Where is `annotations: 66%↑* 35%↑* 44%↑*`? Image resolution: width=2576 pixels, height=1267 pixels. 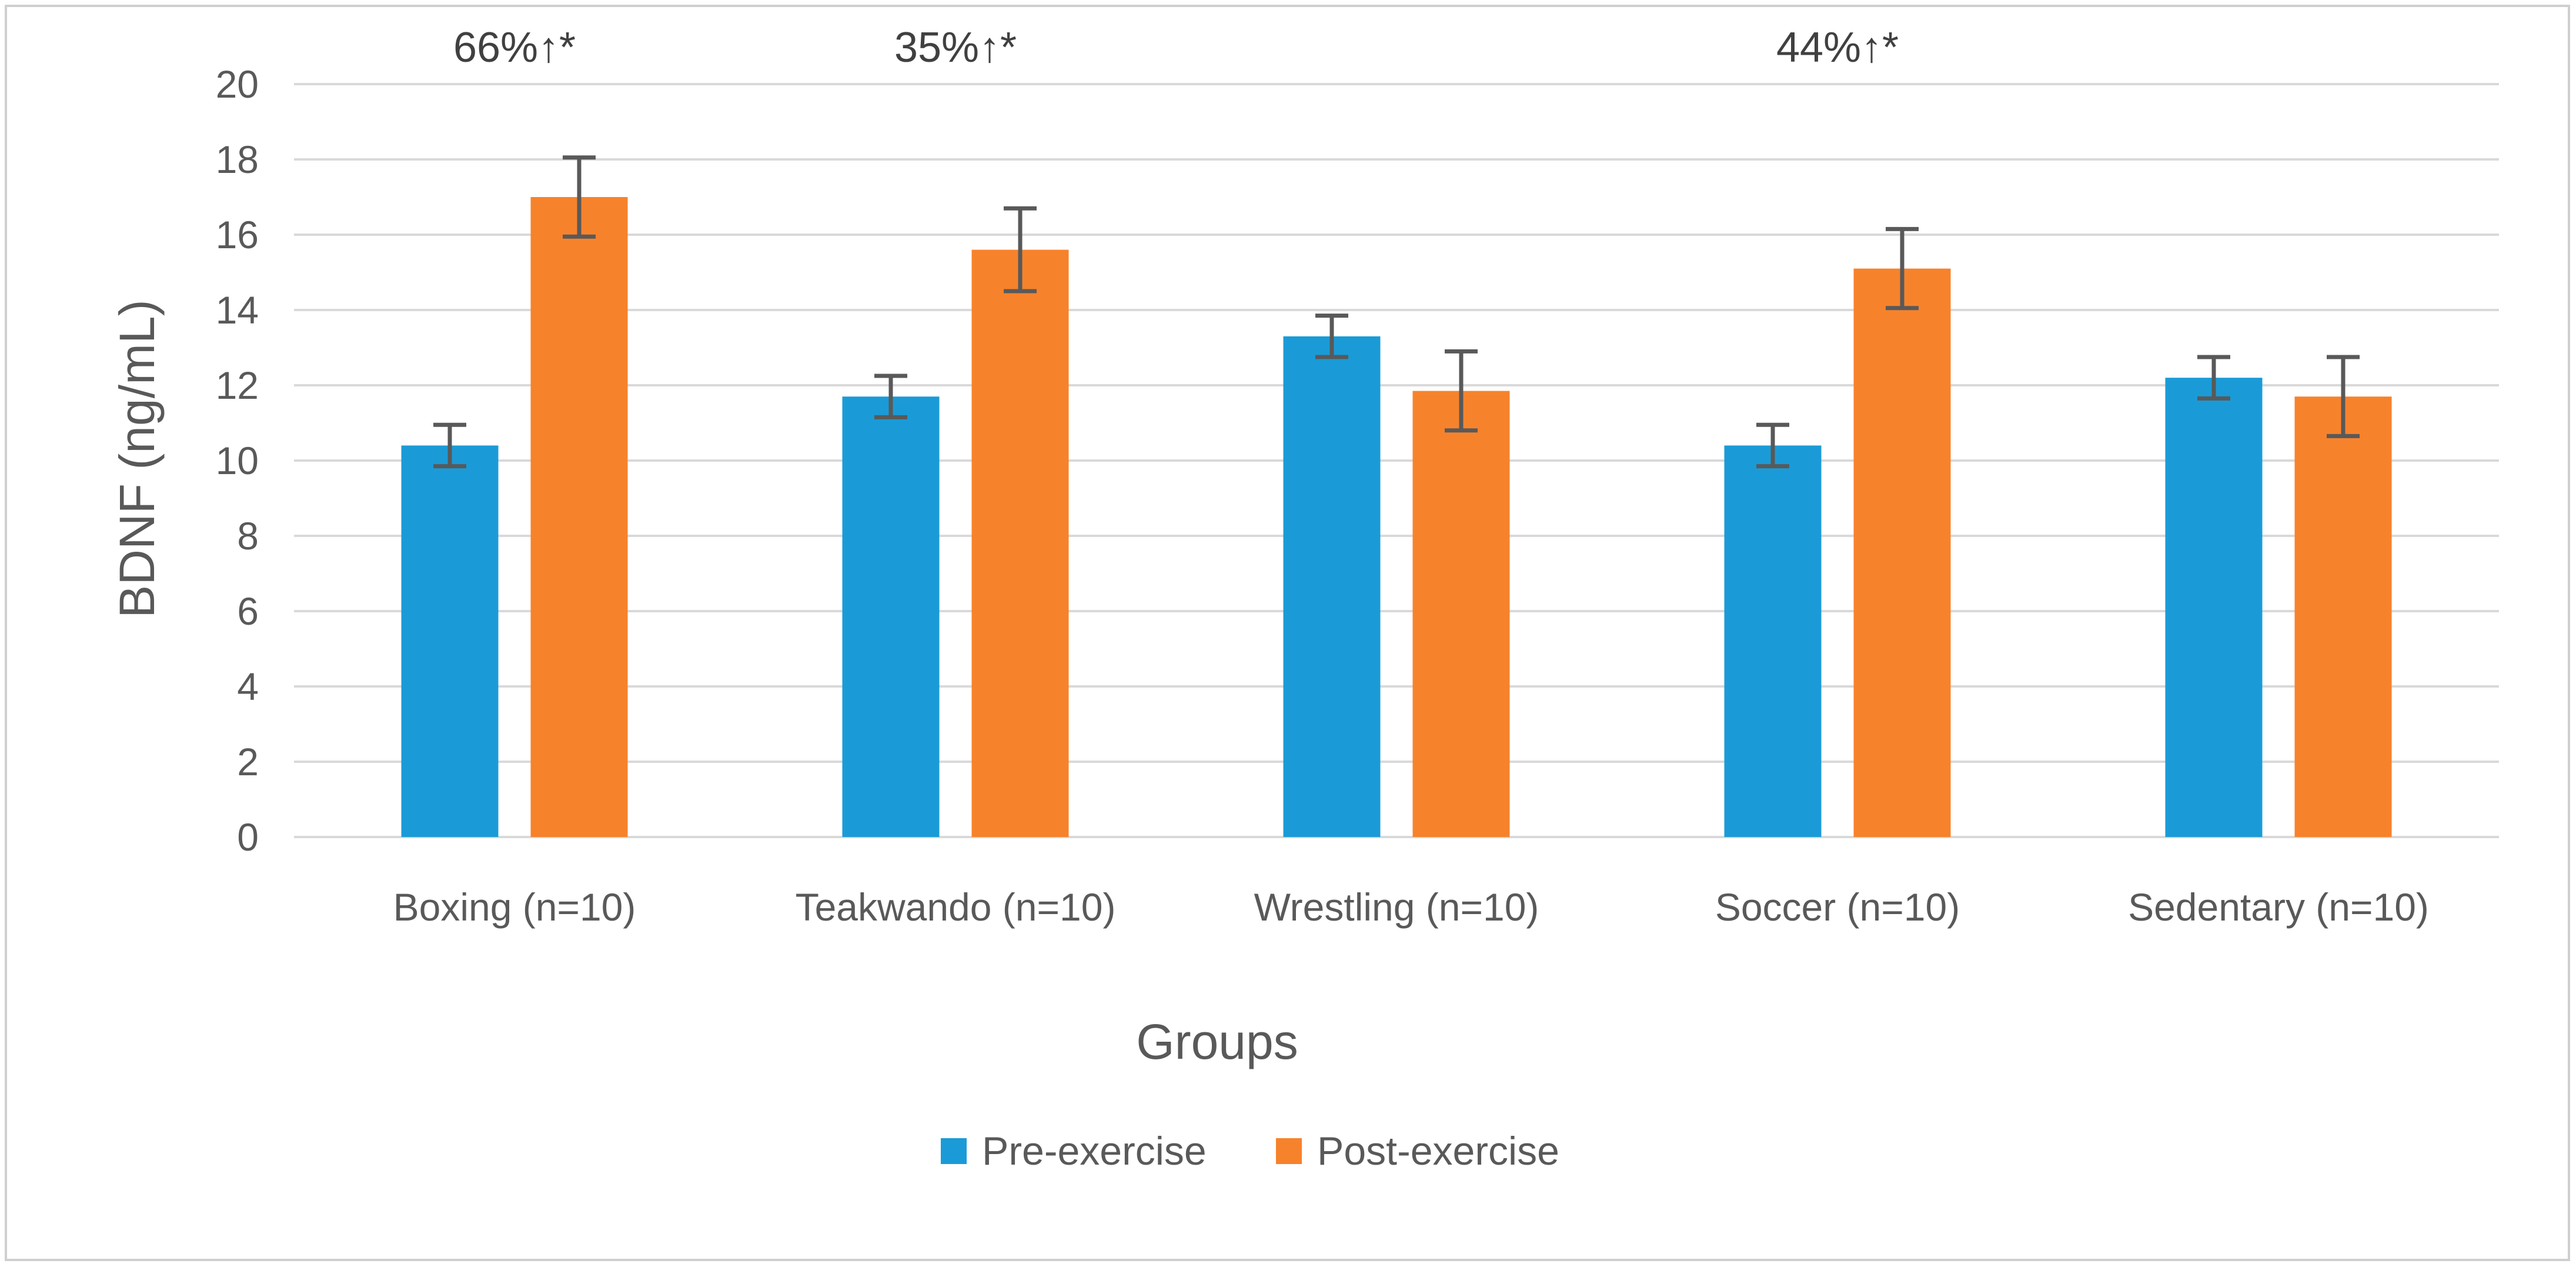 annotations: 66%↑* 35%↑* 44%↑* is located at coordinates (1176, 47).